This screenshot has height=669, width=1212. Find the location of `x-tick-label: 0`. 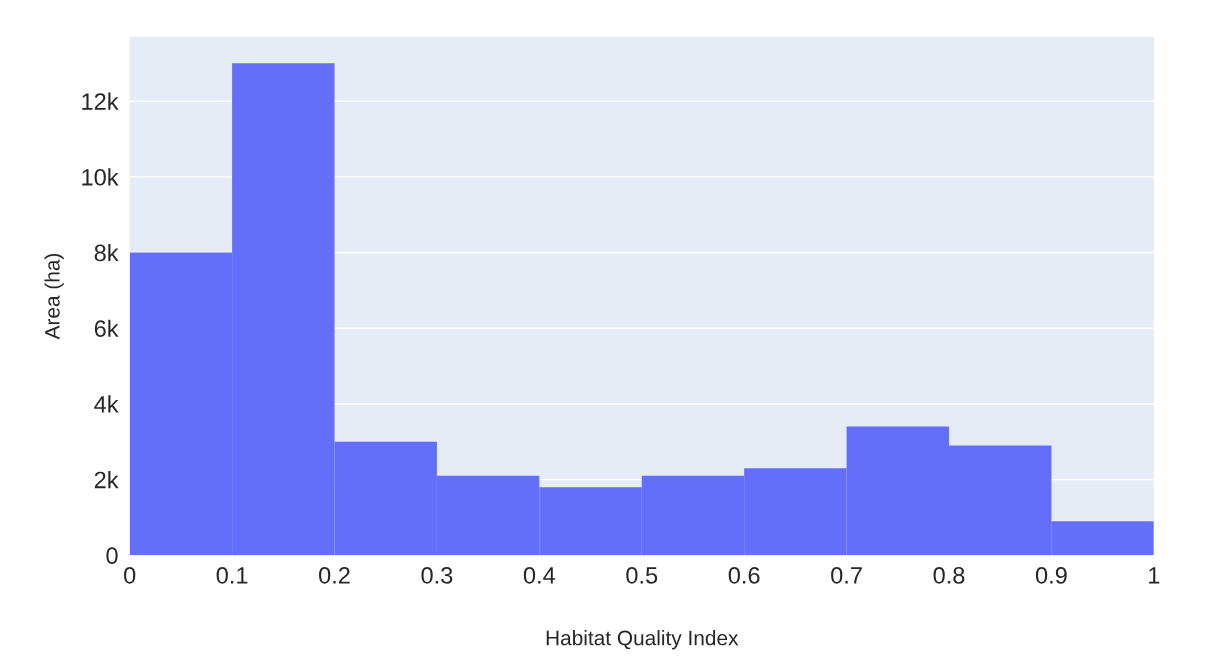

x-tick-label: 0 is located at coordinates (130, 575).